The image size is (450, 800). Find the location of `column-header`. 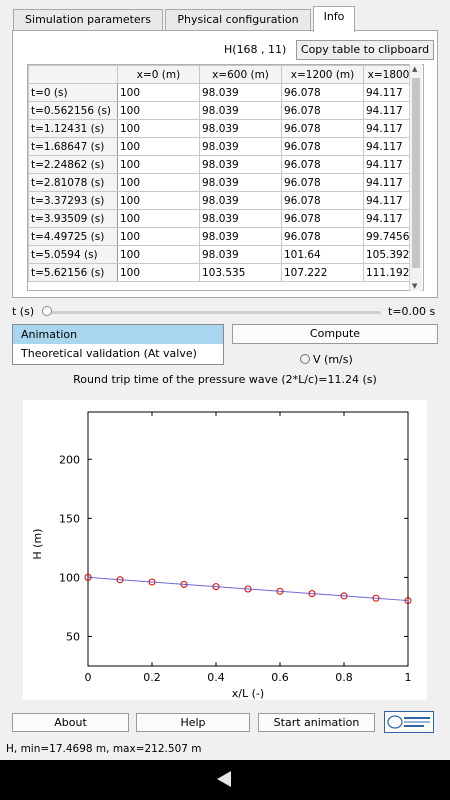

column-header is located at coordinates (73, 74).